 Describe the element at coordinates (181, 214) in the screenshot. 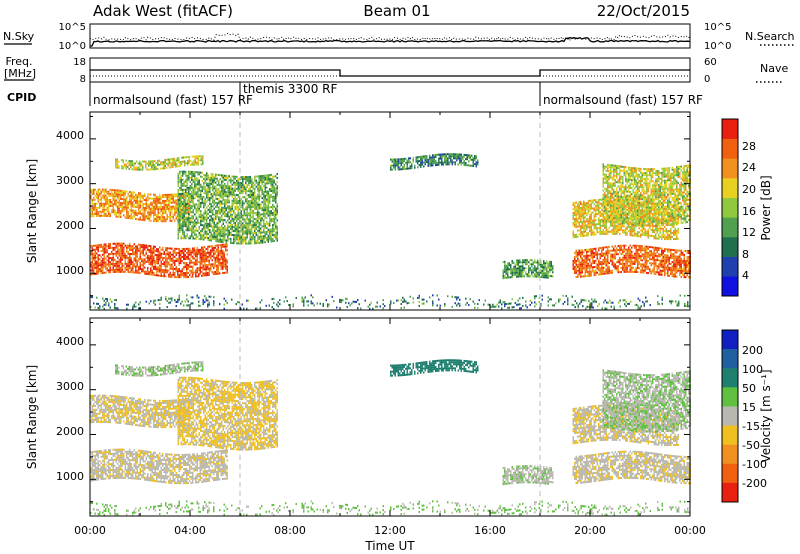

I see `power-cell-2014` at that location.